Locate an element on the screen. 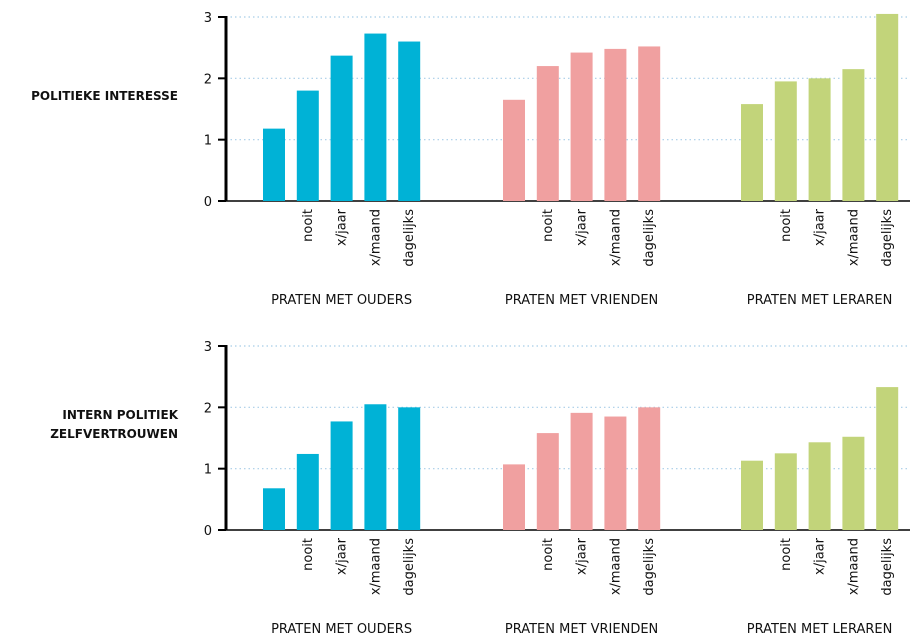  row-title: POLITIEKE INTERESSE is located at coordinates (104, 95).